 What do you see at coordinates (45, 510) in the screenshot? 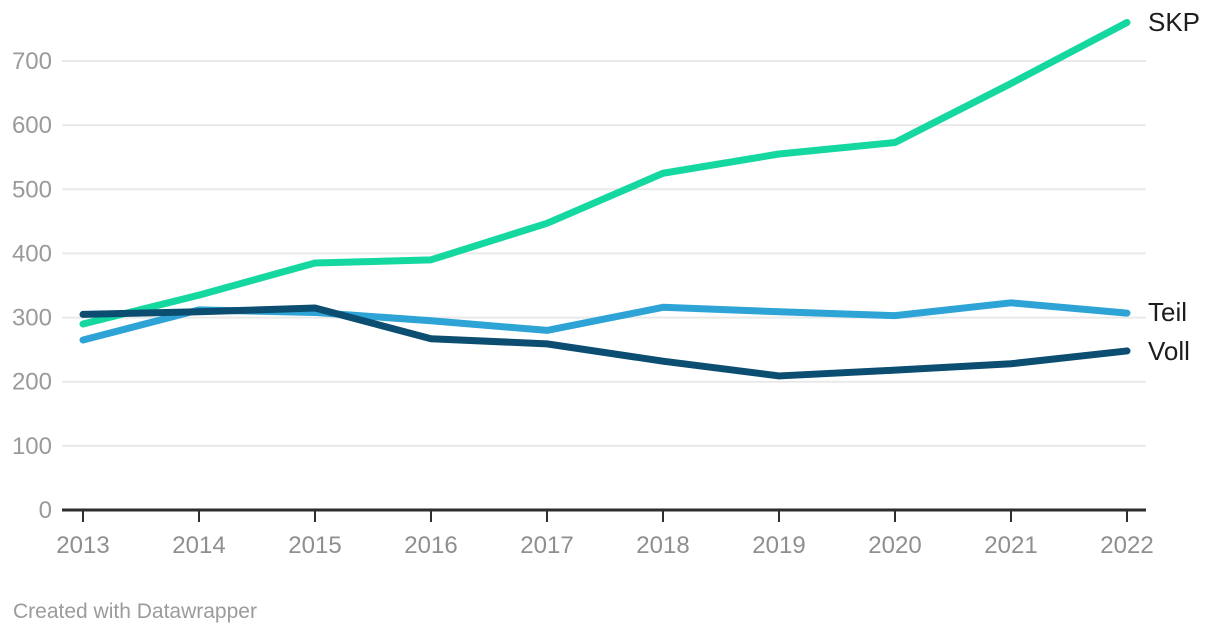
I see `y-tick-label: 0` at bounding box center [45, 510].